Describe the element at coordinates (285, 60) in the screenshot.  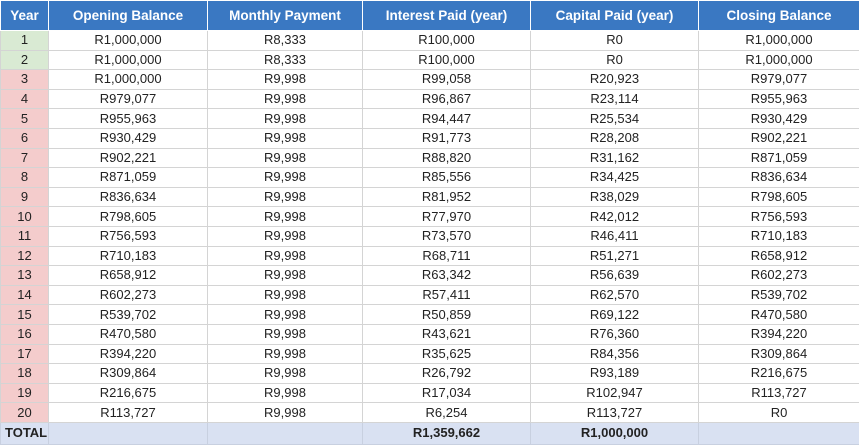
I see `cell: R8,333` at that location.